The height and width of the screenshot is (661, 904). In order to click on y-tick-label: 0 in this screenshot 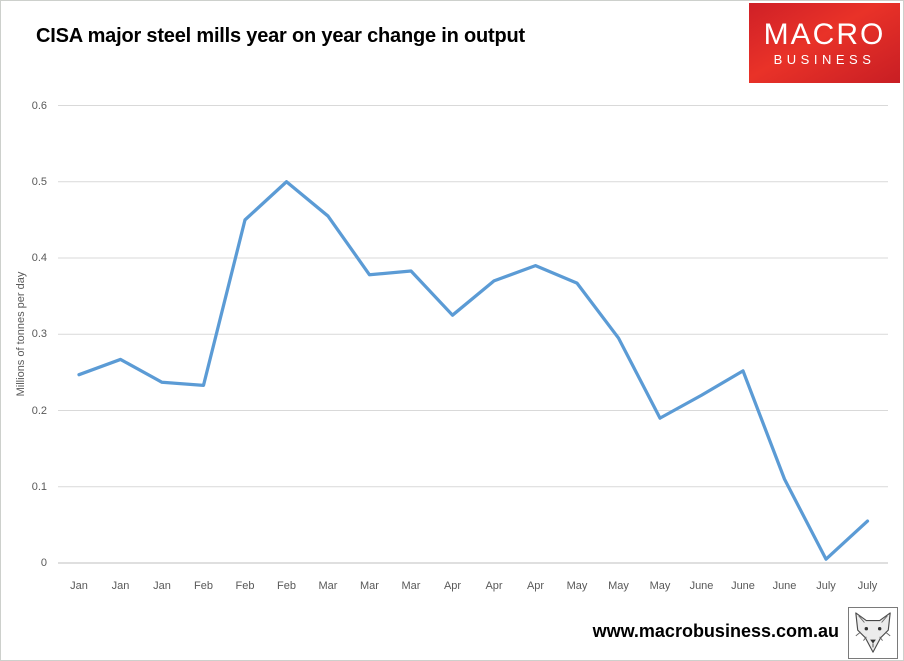, I will do `click(43, 563)`.